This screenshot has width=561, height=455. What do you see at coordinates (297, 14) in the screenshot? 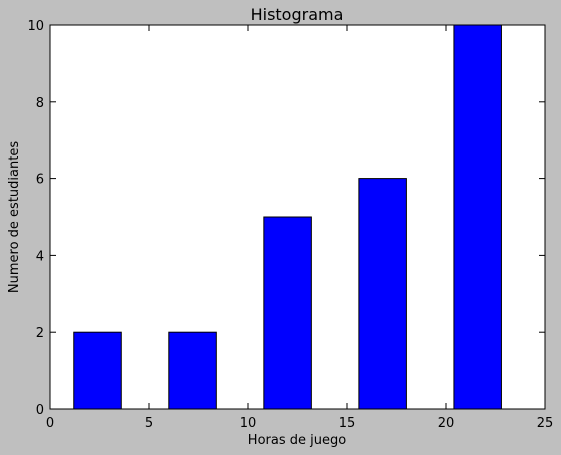
I see `chart-title: Histograma` at bounding box center [297, 14].